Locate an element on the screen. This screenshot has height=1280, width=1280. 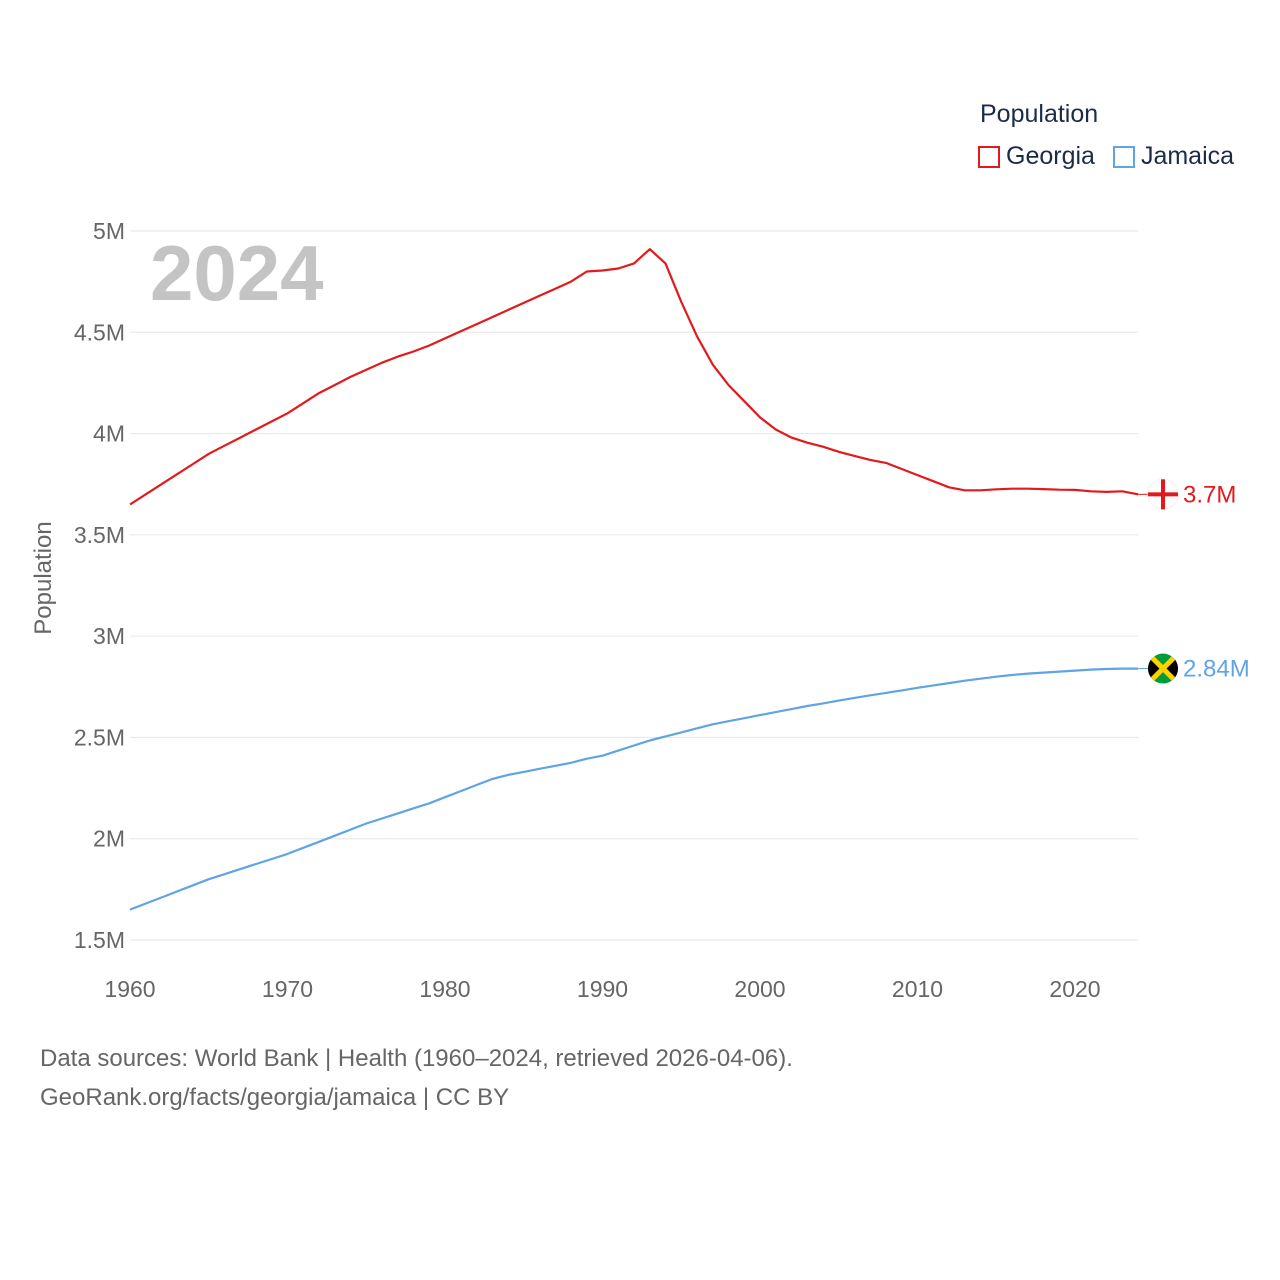
y-tick-5M: 5M is located at coordinates (109, 231).